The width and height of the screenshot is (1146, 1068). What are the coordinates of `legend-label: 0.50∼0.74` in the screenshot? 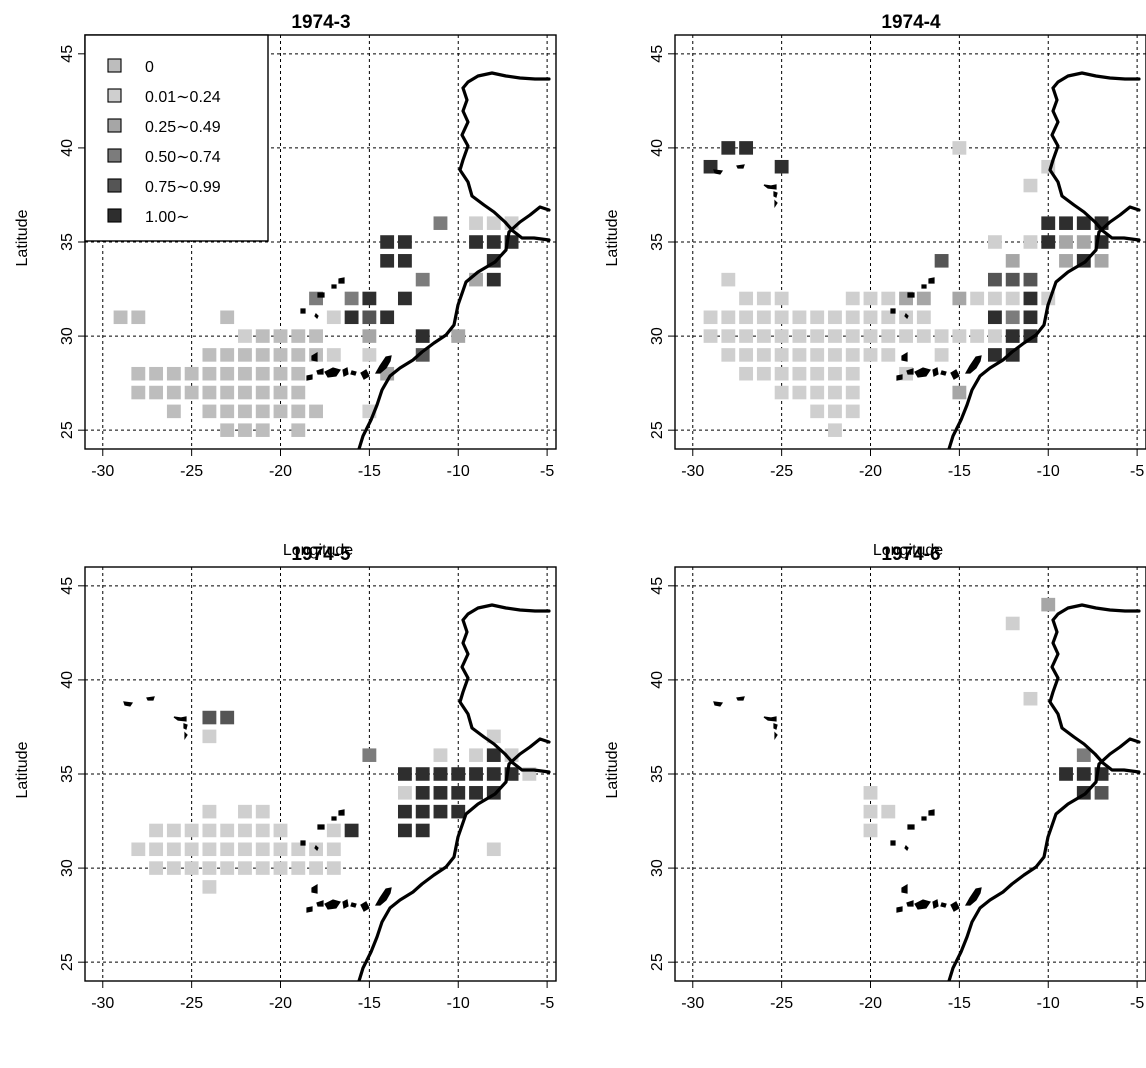 It's located at (183, 157).